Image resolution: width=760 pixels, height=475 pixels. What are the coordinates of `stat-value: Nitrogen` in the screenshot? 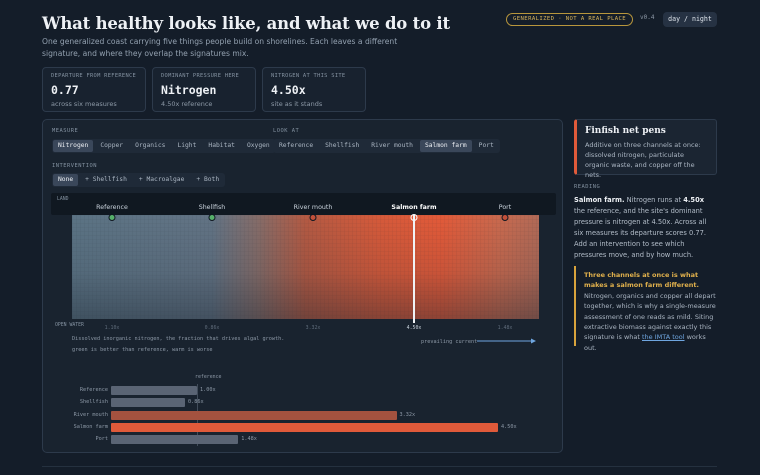 It's located at (189, 90).